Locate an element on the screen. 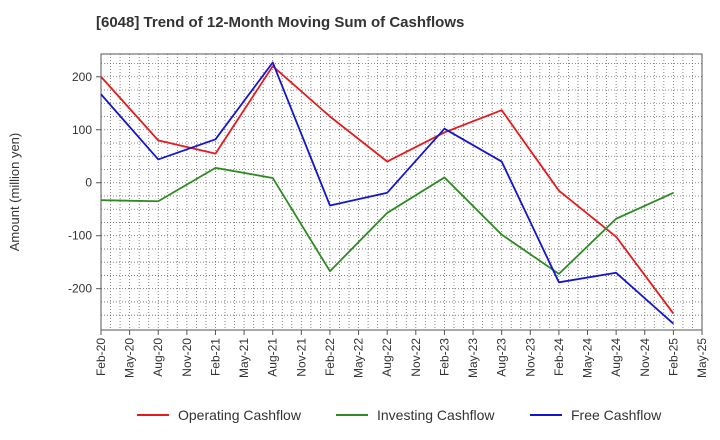 The height and width of the screenshot is (440, 720). legend-label-free-cashflow: Free Cashflow is located at coordinates (616, 415).